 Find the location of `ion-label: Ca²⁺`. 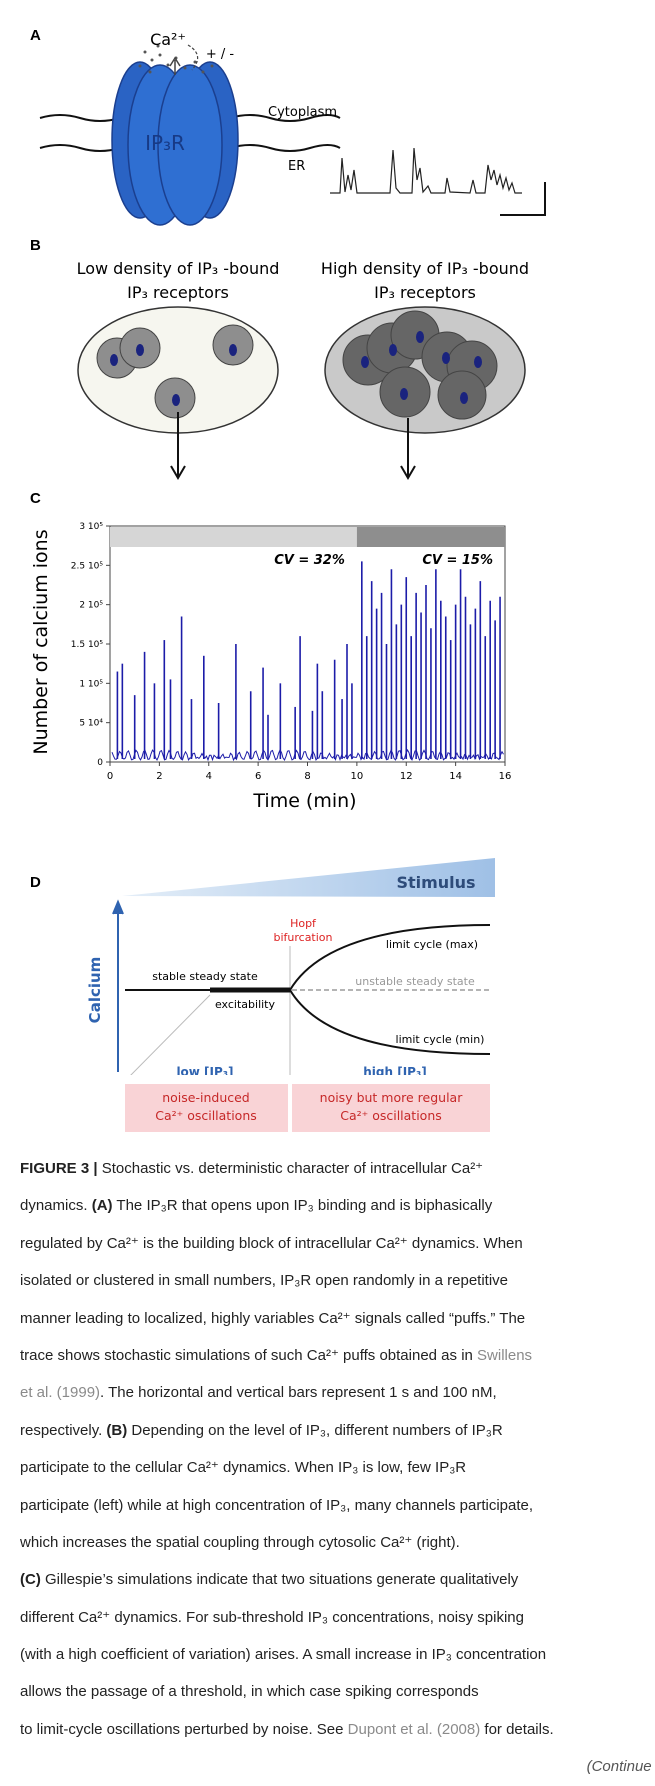

ion-label: Ca²⁺ is located at coordinates (168, 39).